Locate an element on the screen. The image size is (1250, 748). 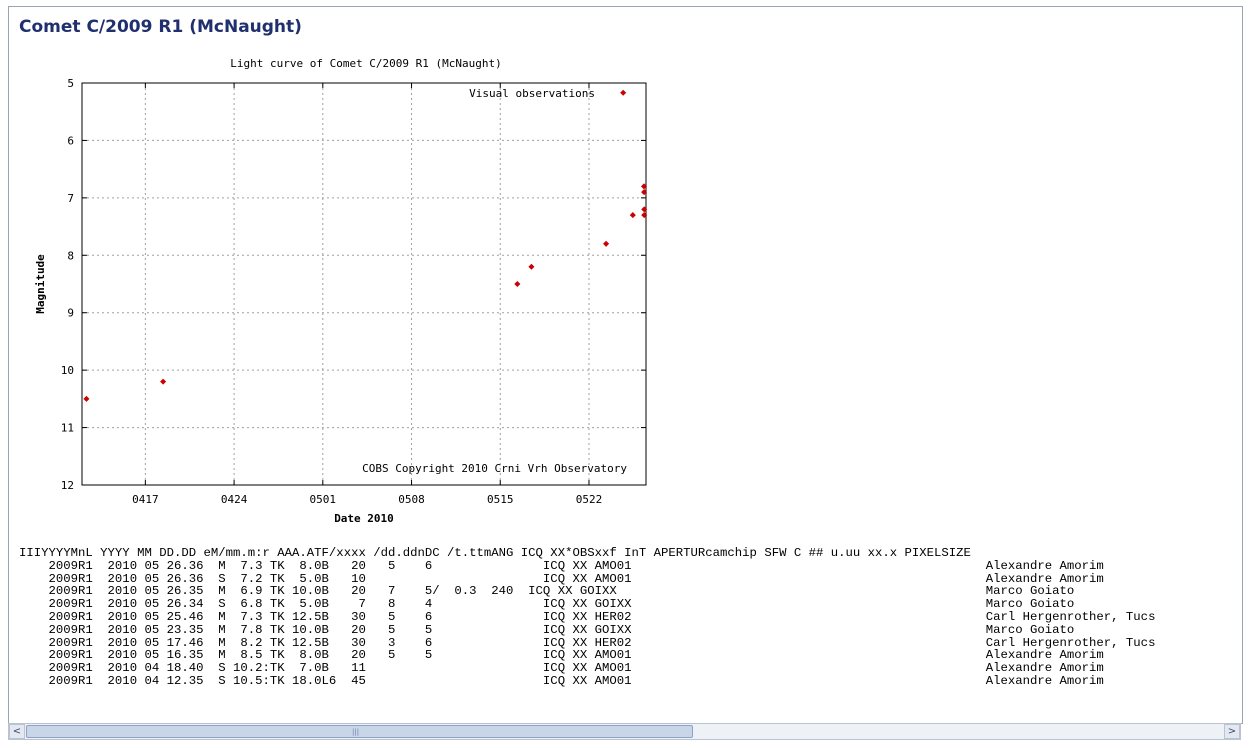
horizontal-scrollbar: < ||| > is located at coordinates (624, 731).